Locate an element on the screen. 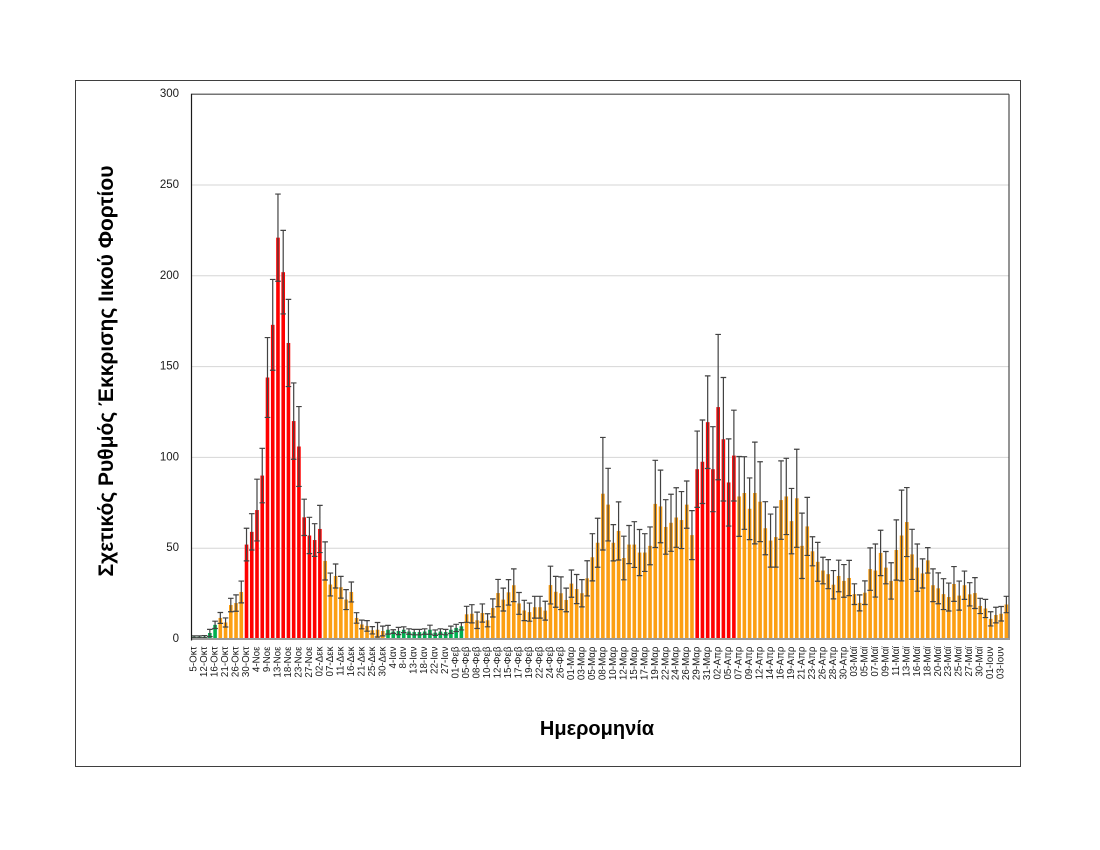 The width and height of the screenshot is (1100, 850). svg-text: 12-Απρ is located at coordinates (760, 662).